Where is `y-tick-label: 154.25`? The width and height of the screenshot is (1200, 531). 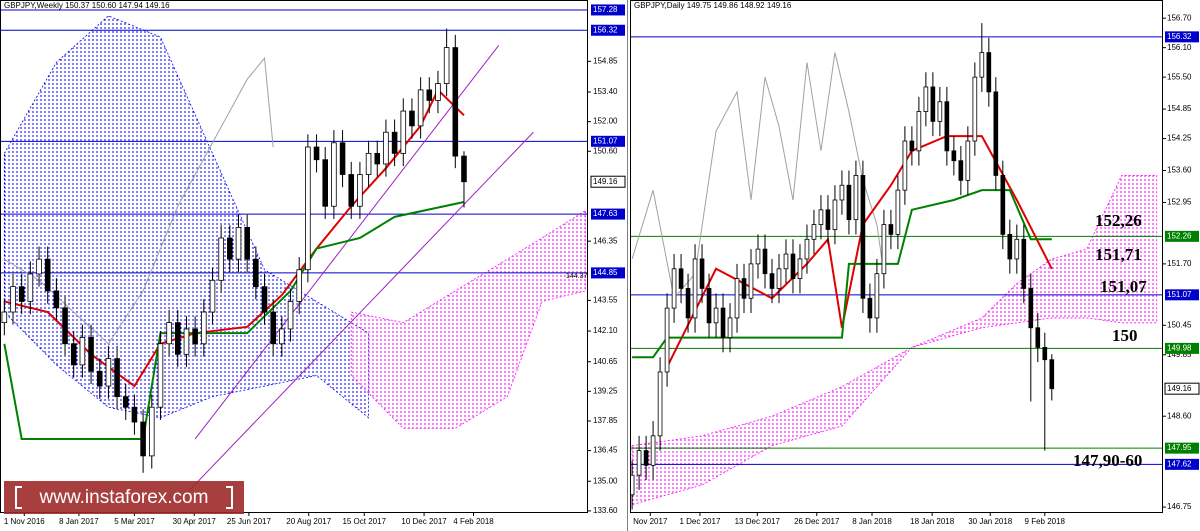 y-tick-label: 154.25 is located at coordinates (1179, 138).